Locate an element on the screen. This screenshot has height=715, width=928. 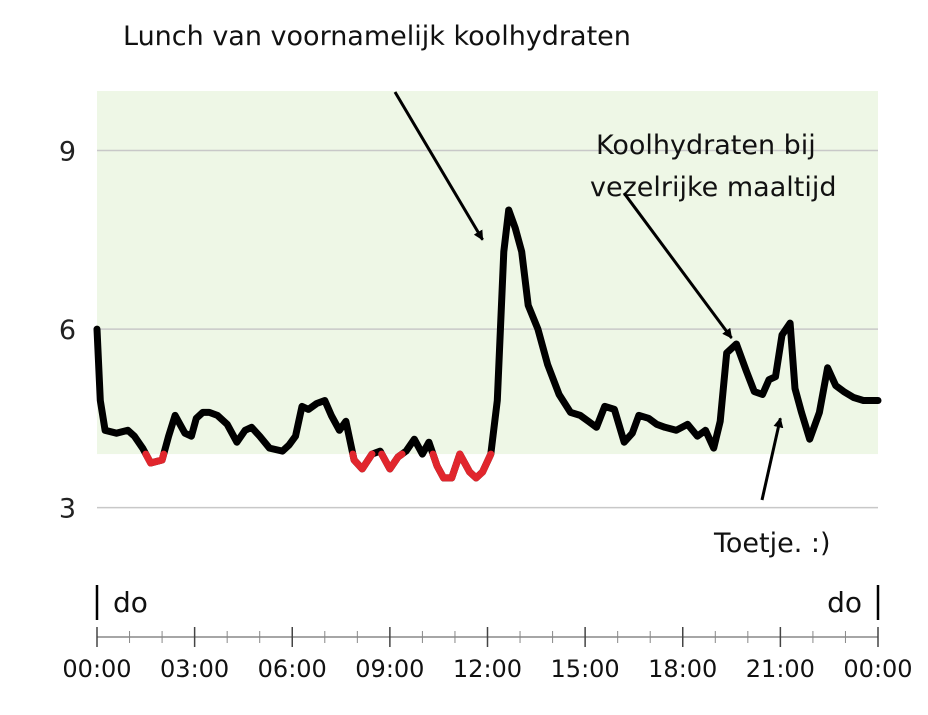
x-tick-label: 09:00 is located at coordinates (389, 669).